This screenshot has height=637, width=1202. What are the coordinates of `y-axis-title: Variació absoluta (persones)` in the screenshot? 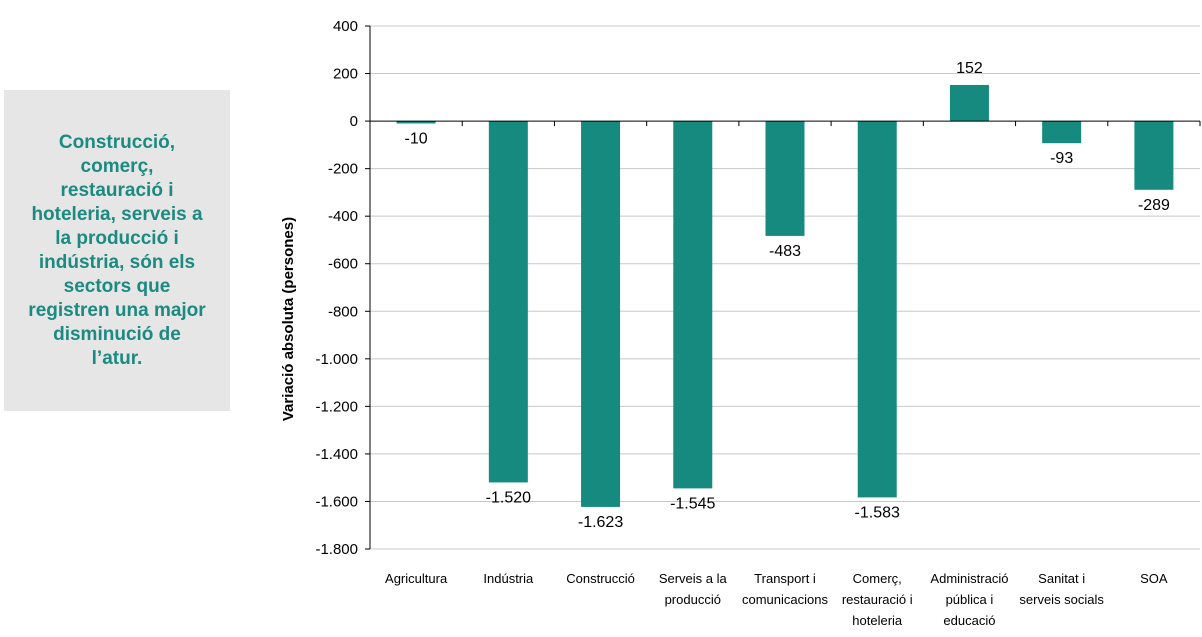 It's located at (288, 319).